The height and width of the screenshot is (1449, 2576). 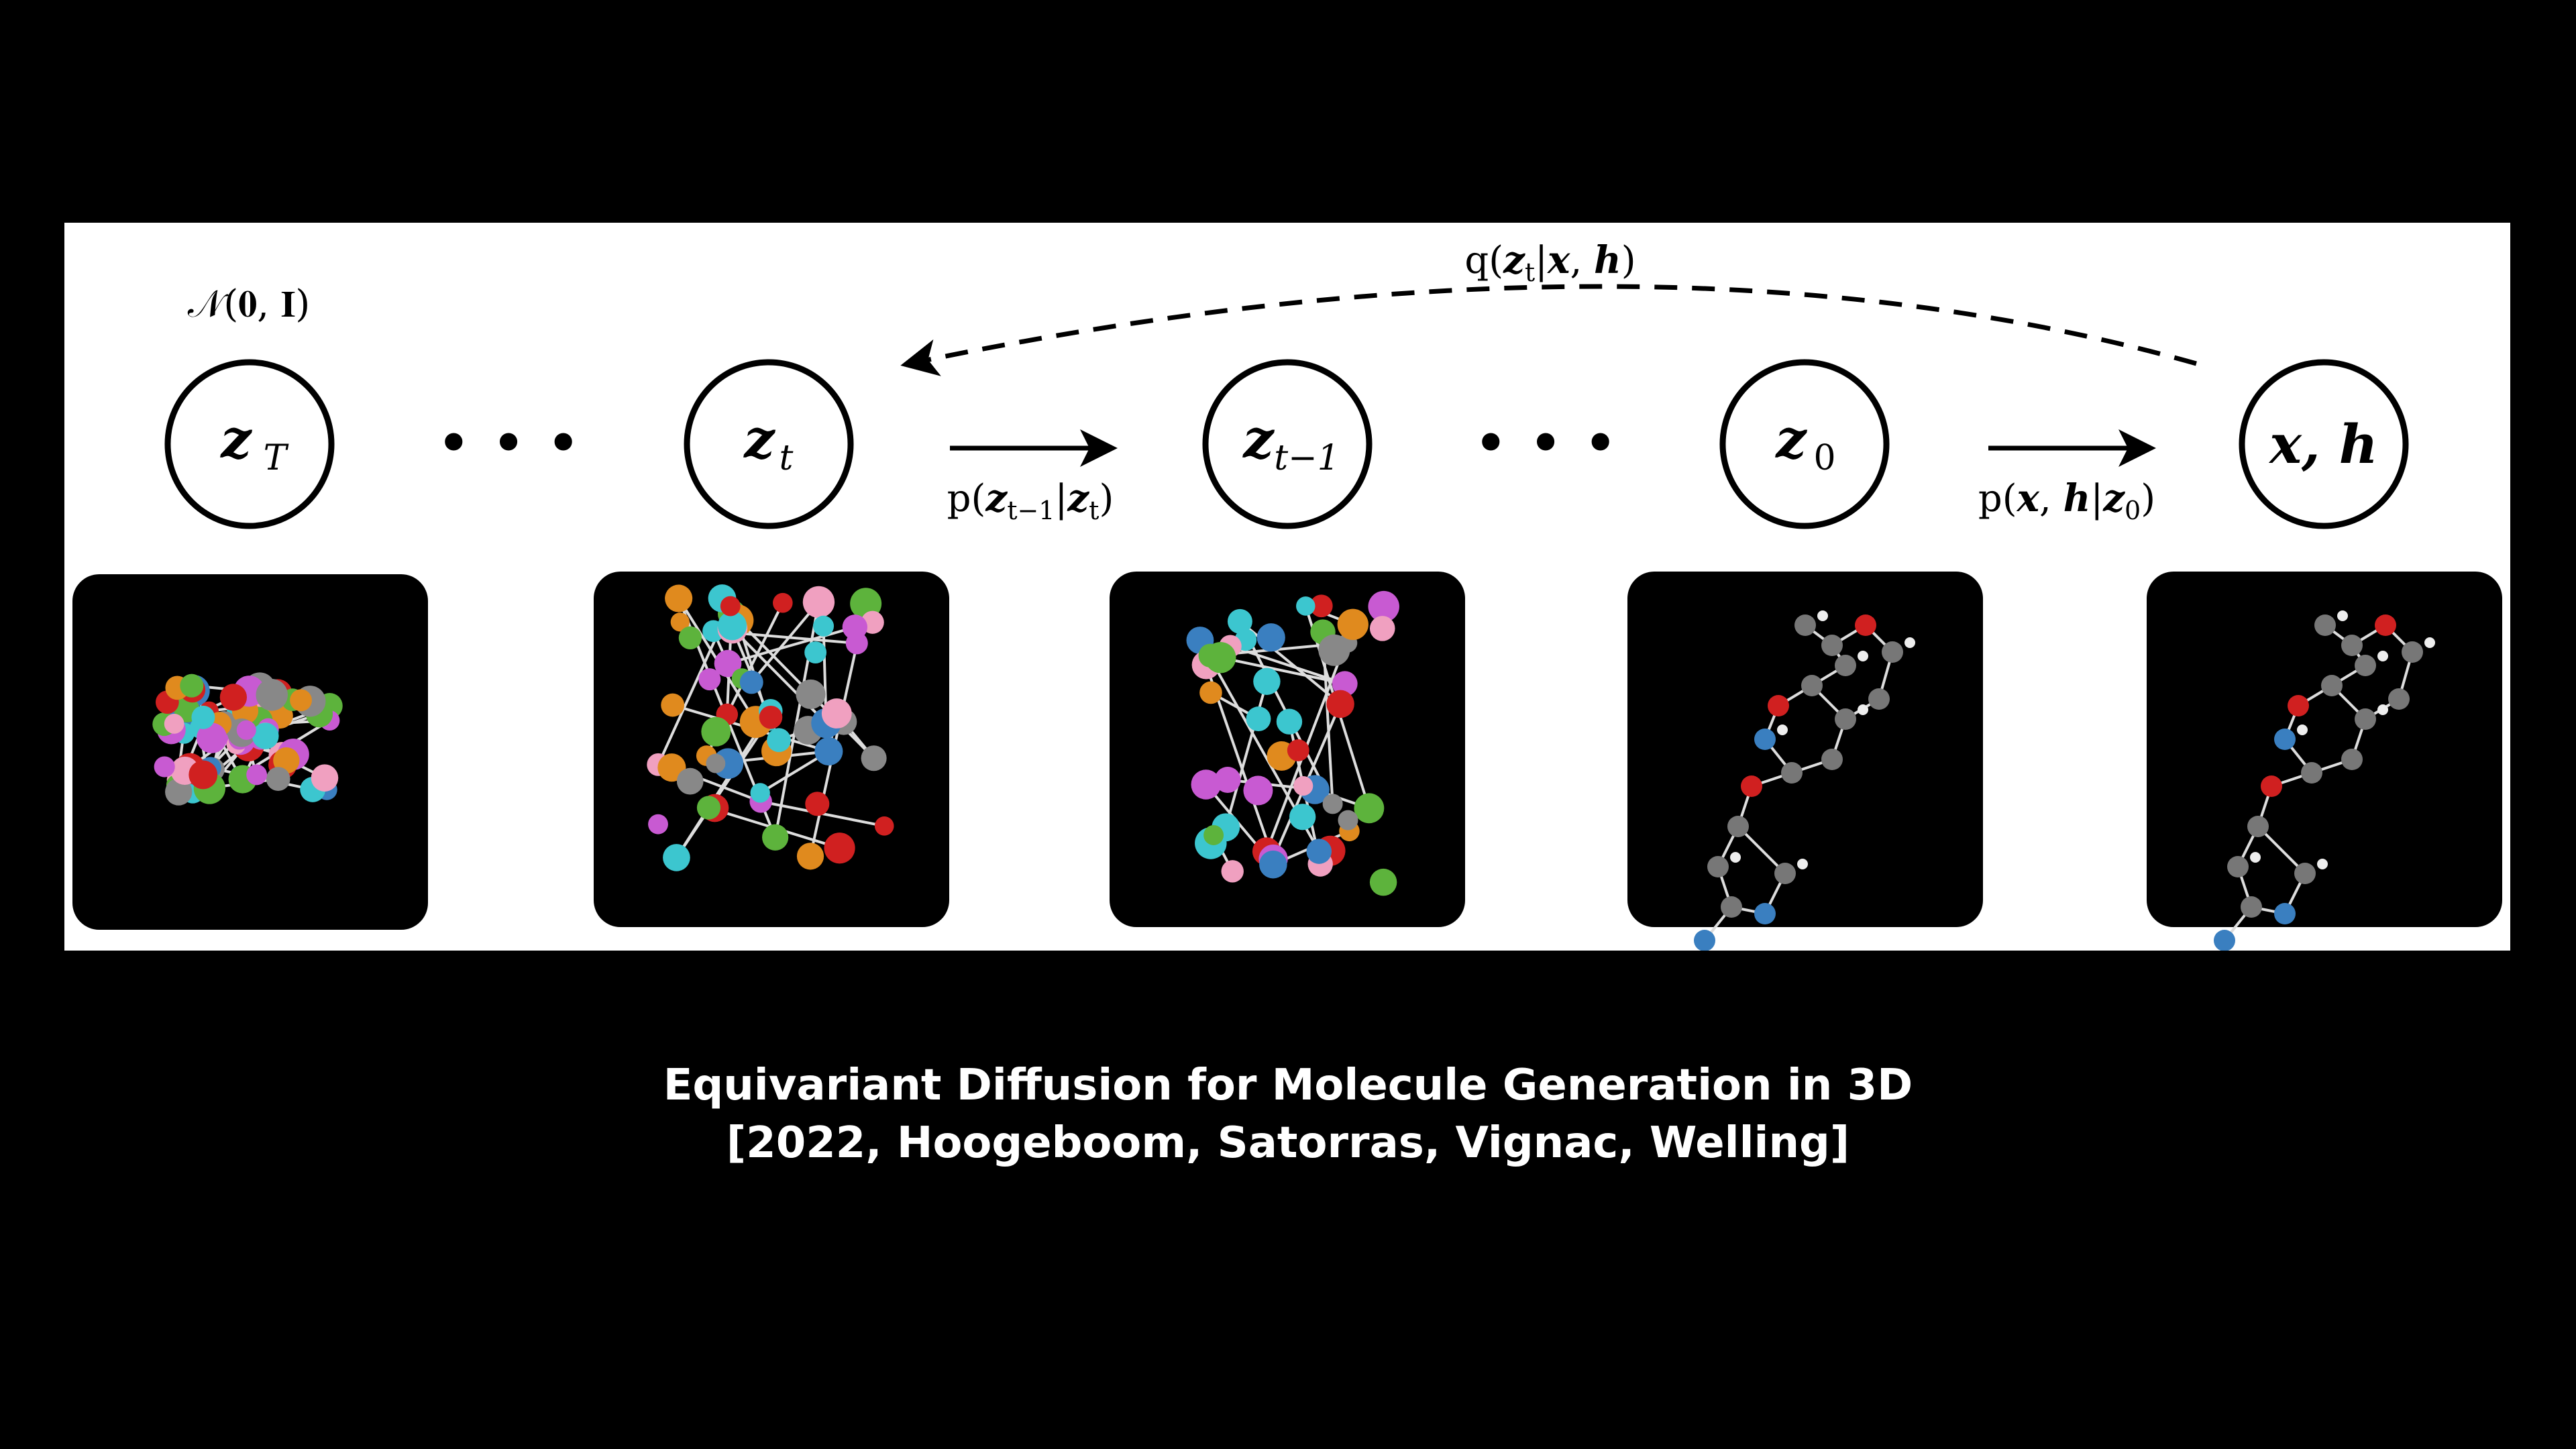 What do you see at coordinates (508, 444) in the screenshot?
I see `ellipsis-1: • • •` at bounding box center [508, 444].